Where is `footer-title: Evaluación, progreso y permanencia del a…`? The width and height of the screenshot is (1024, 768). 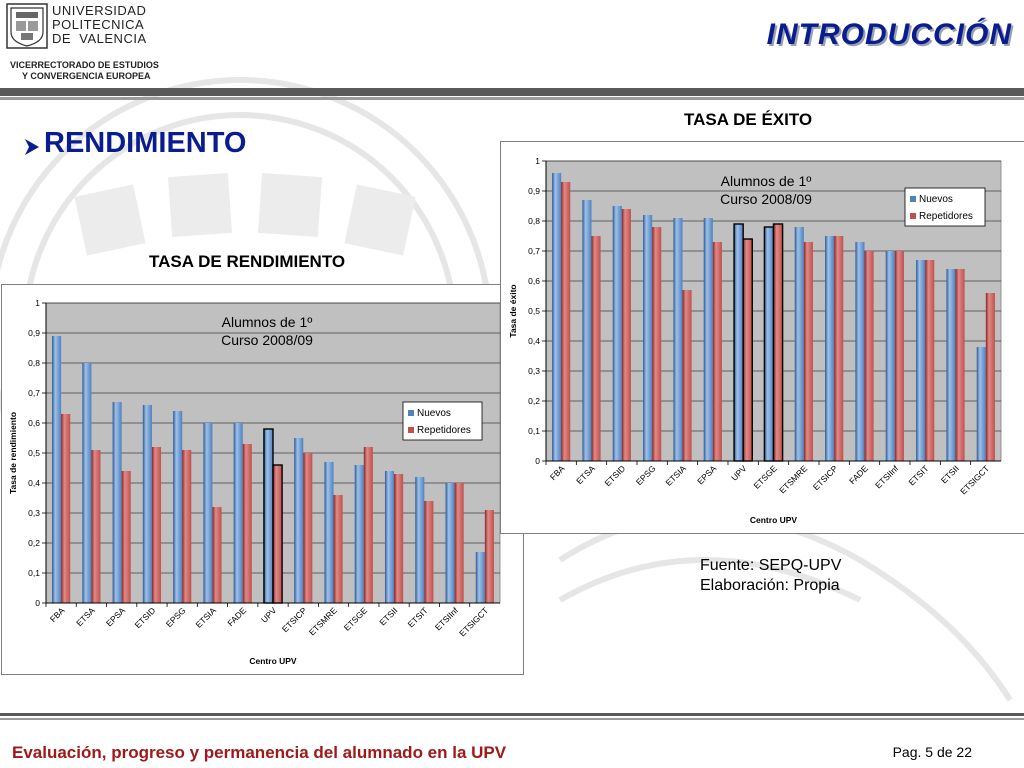
footer-title: Evaluación, progreso y permanencia del a… is located at coordinates (259, 752).